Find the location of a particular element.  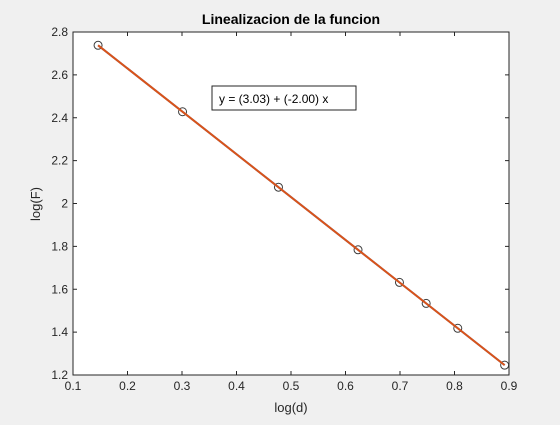

x-tick-label: 0.3 is located at coordinates (182, 386).